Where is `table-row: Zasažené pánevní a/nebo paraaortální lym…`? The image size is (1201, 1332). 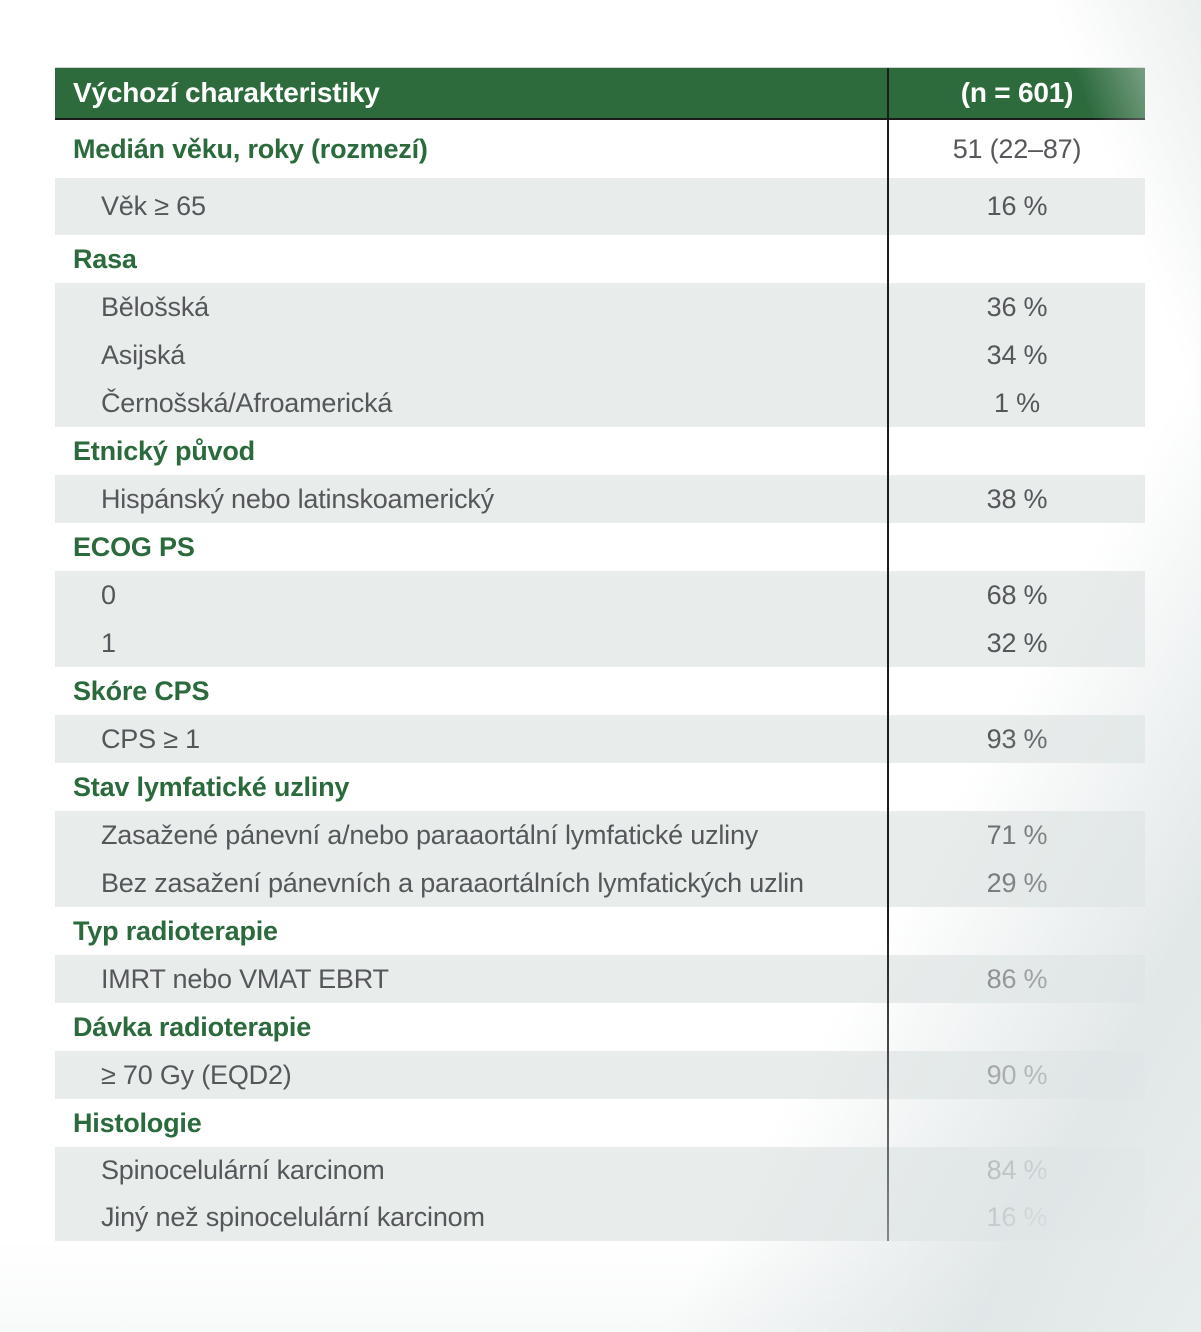
table-row: Zasažené pánevní a/nebo paraaortální lym… is located at coordinates (600, 835).